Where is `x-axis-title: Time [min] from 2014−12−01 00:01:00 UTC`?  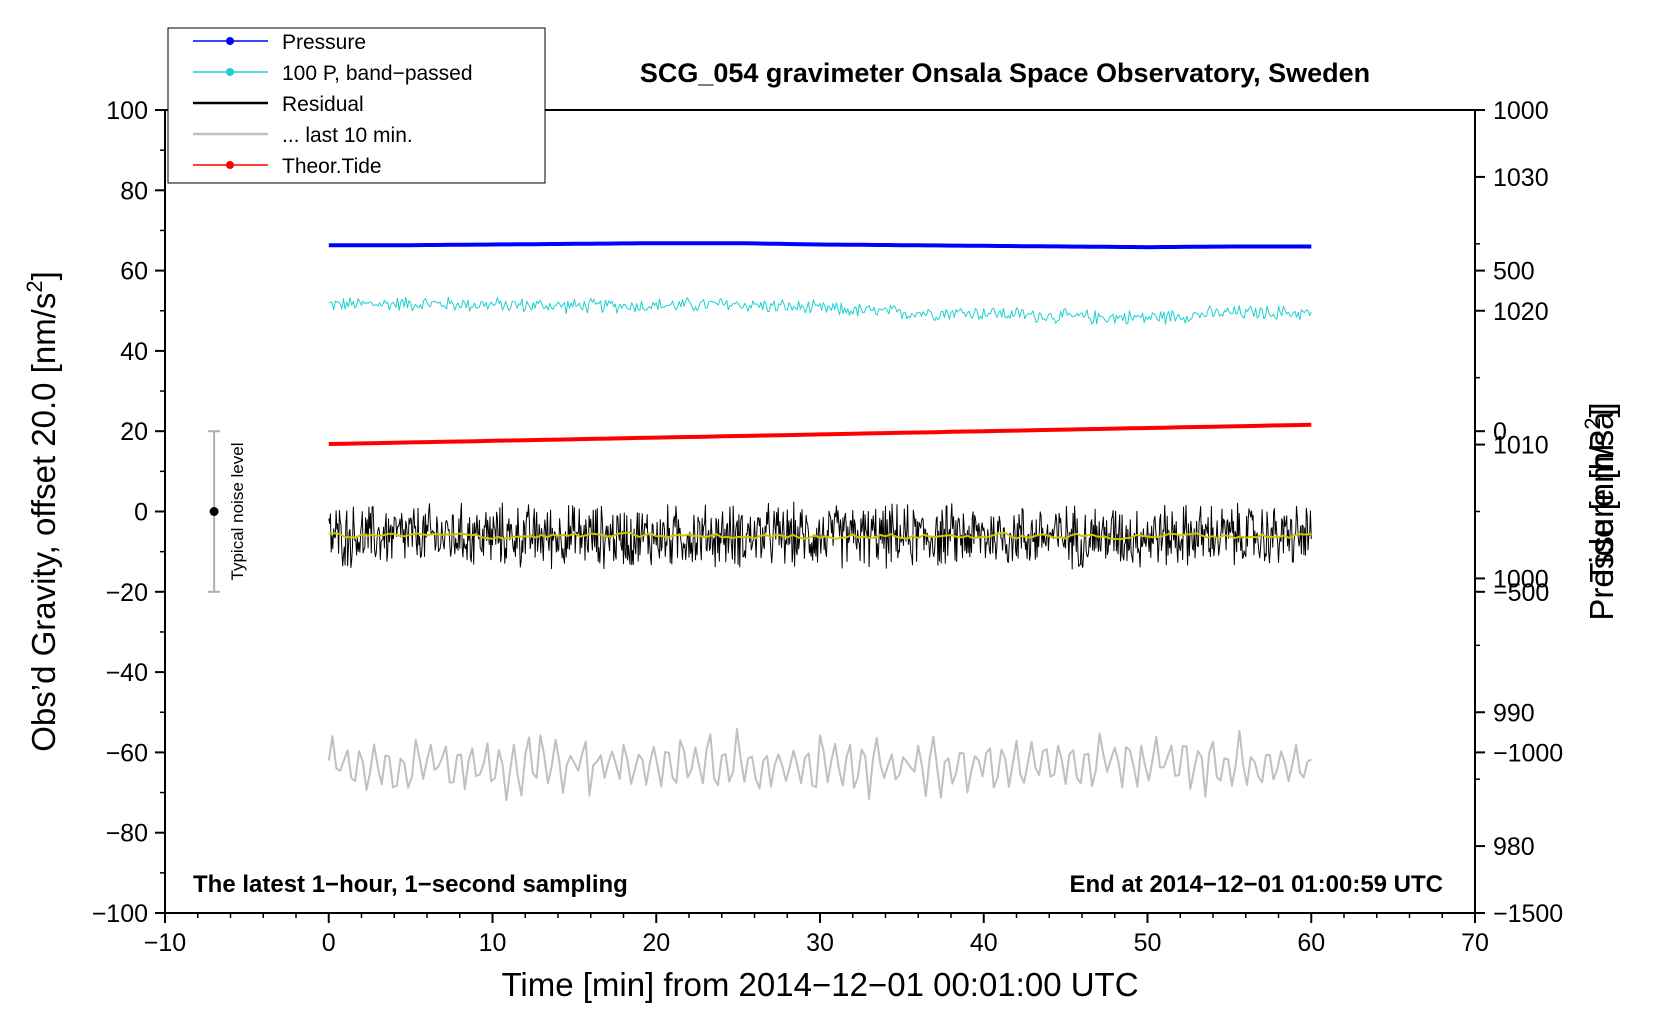
x-axis-title: Time [min] from 2014−12−01 00:01:00 UTC is located at coordinates (819, 984).